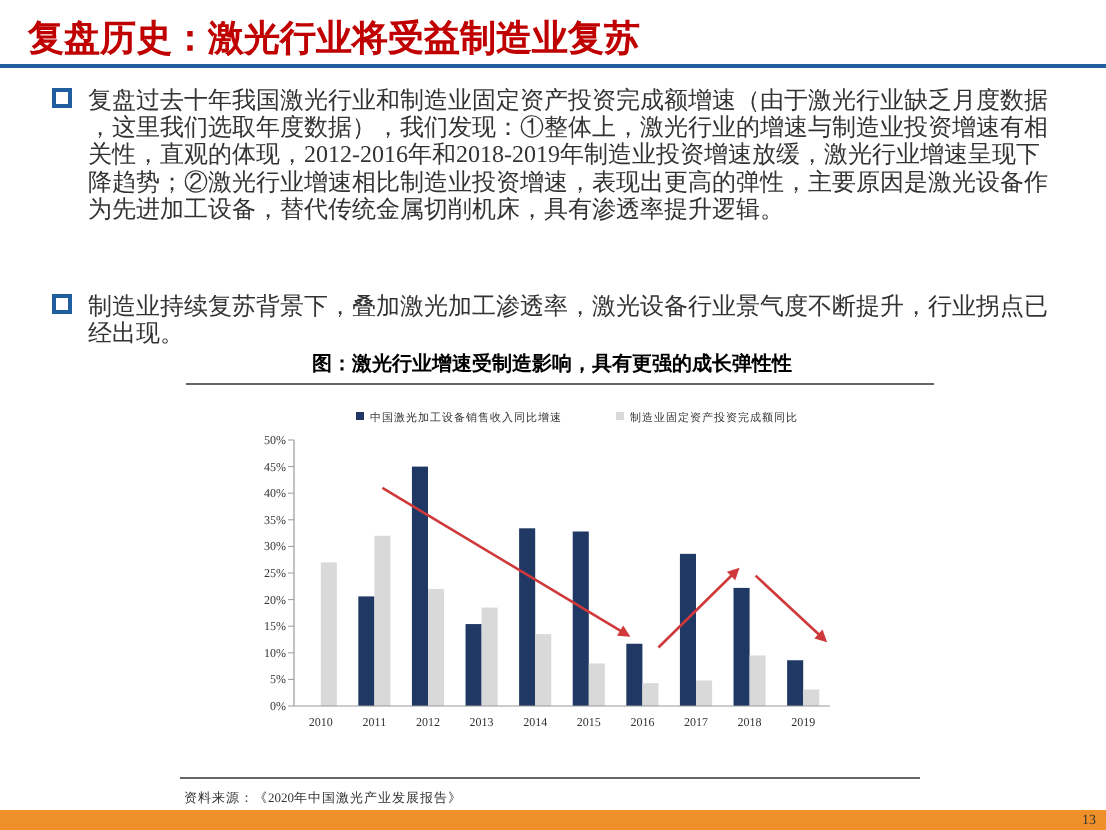  What do you see at coordinates (552, 364) in the screenshot?
I see `chart-subtitle: 图：激光行业增速受制造影响，具有更强的成长弹性性` at bounding box center [552, 364].